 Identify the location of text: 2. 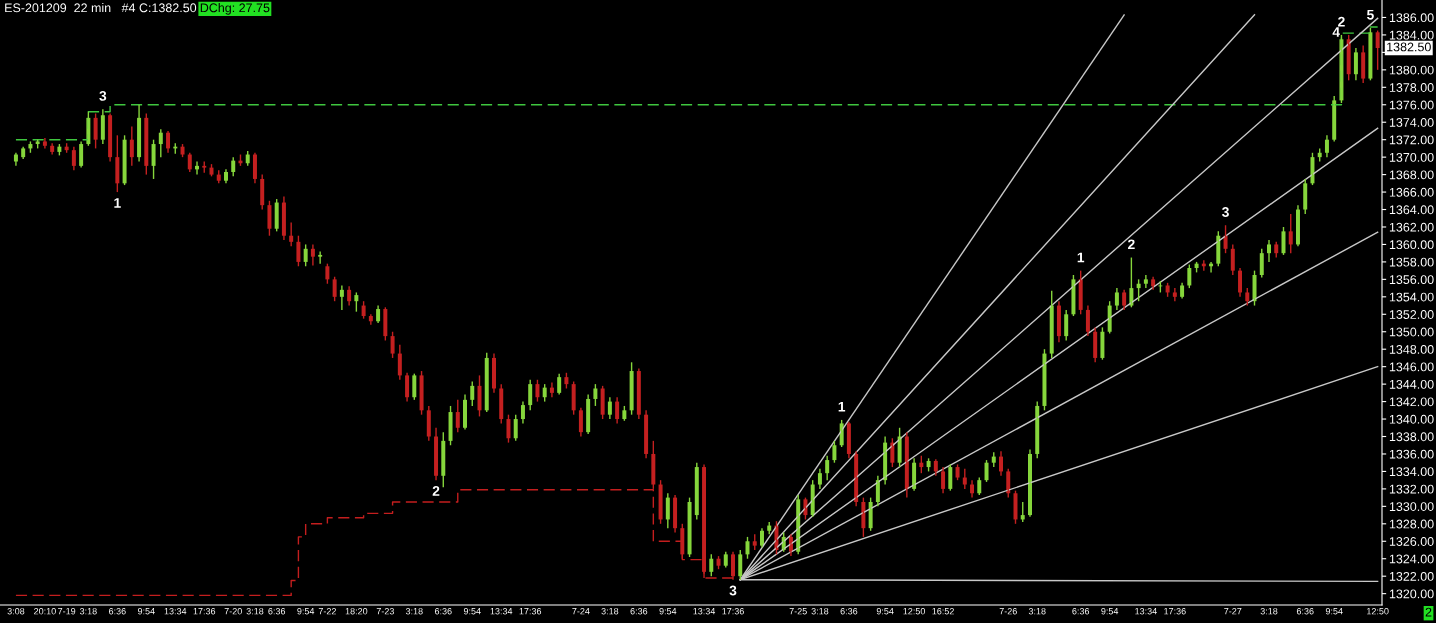
(1428, 612).